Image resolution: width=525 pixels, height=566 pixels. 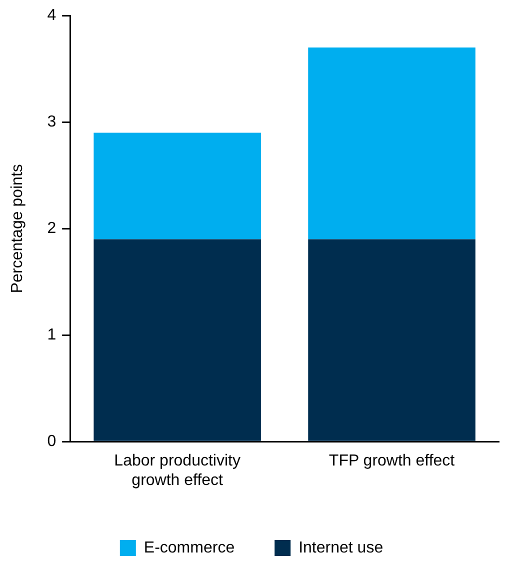 I want to click on y-tick-label: 1, so click(x=51, y=335).